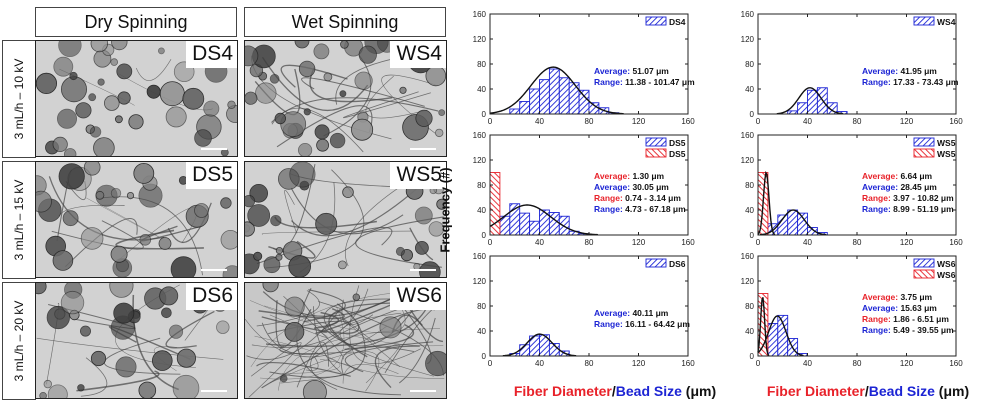 This screenshot has height=410, width=1000. Describe the element at coordinates (910, 82) in the screenshot. I see `stat-annotation: Range: 17.33 - 73.43 μm` at that location.